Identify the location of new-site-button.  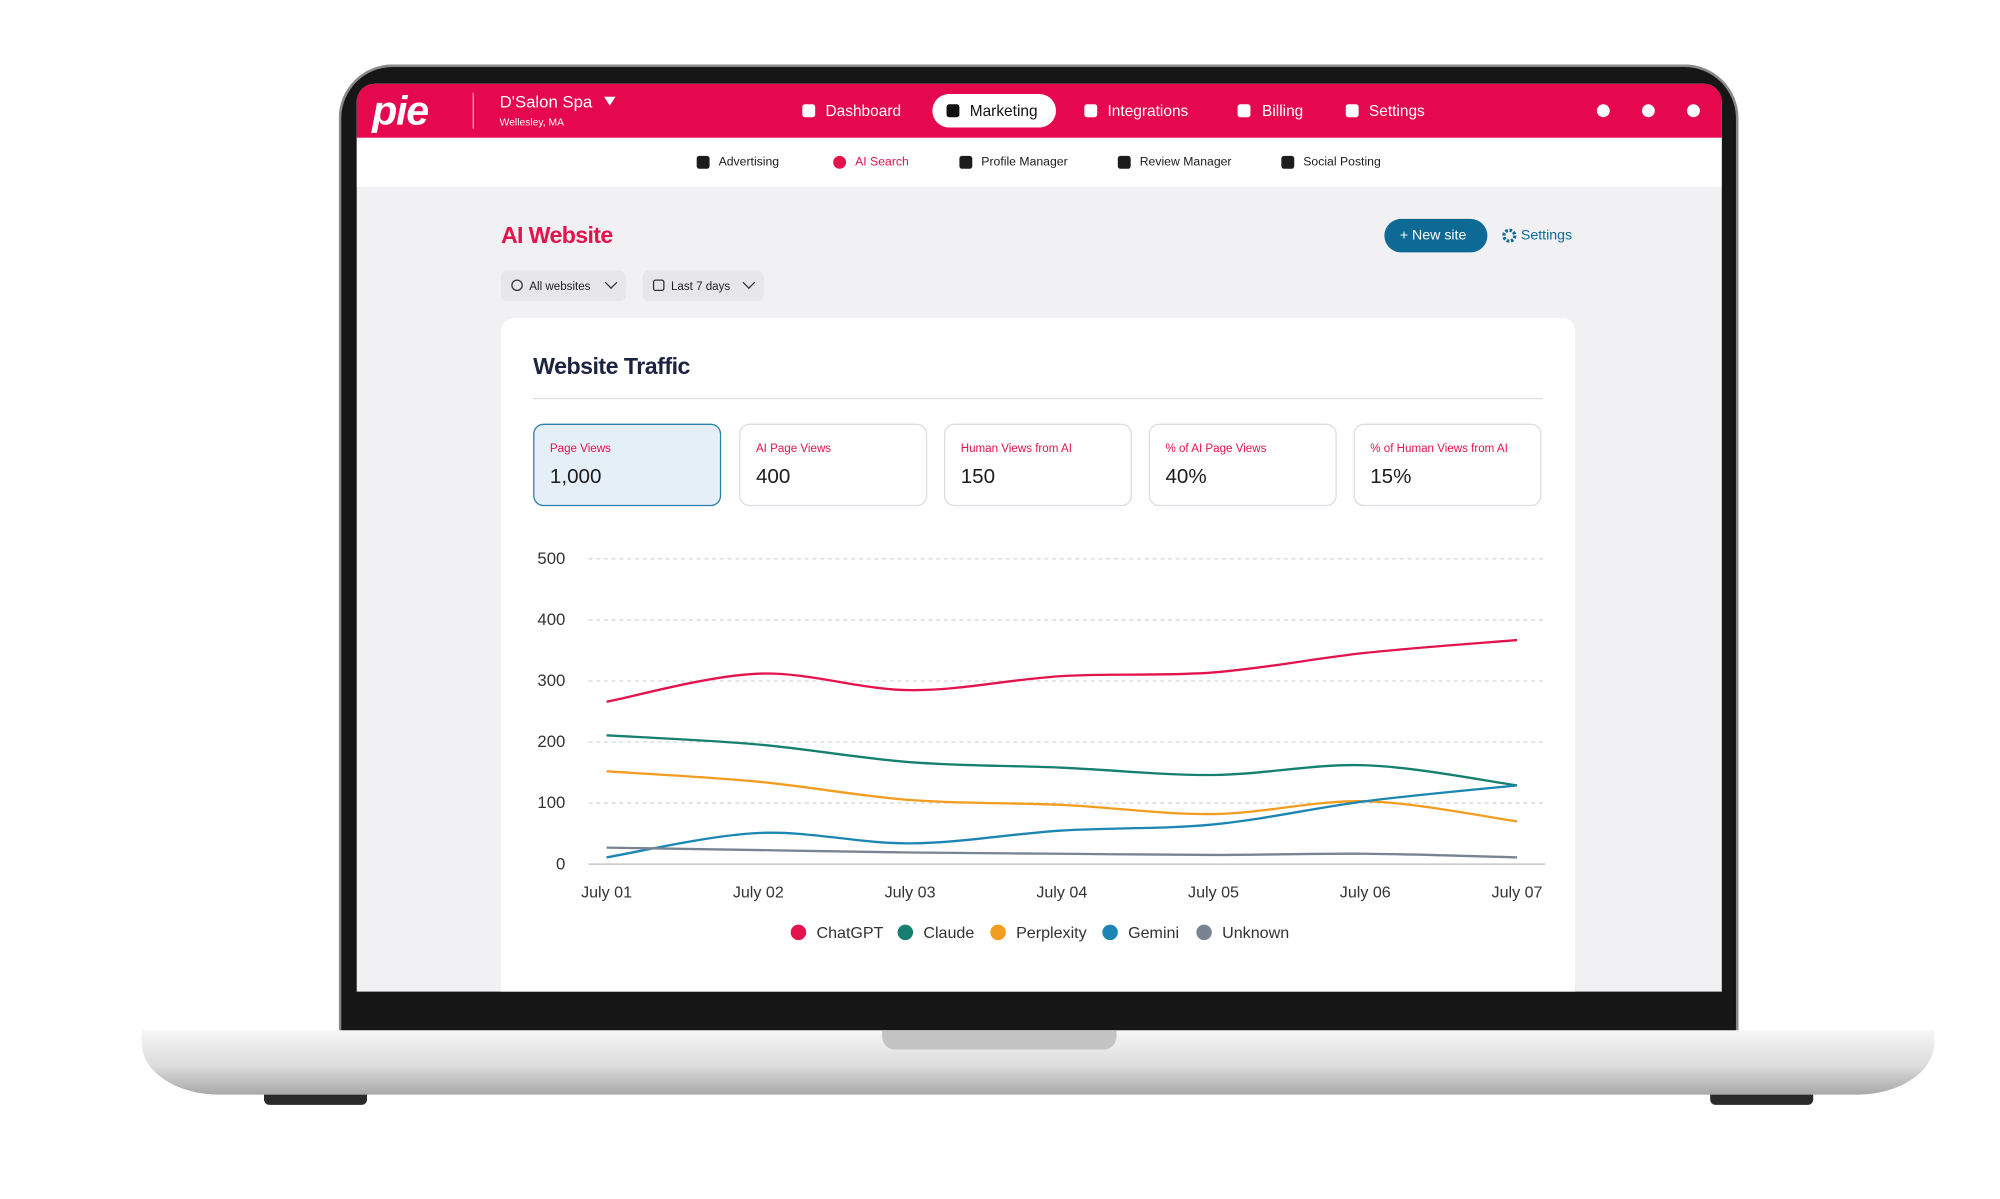
(1436, 235).